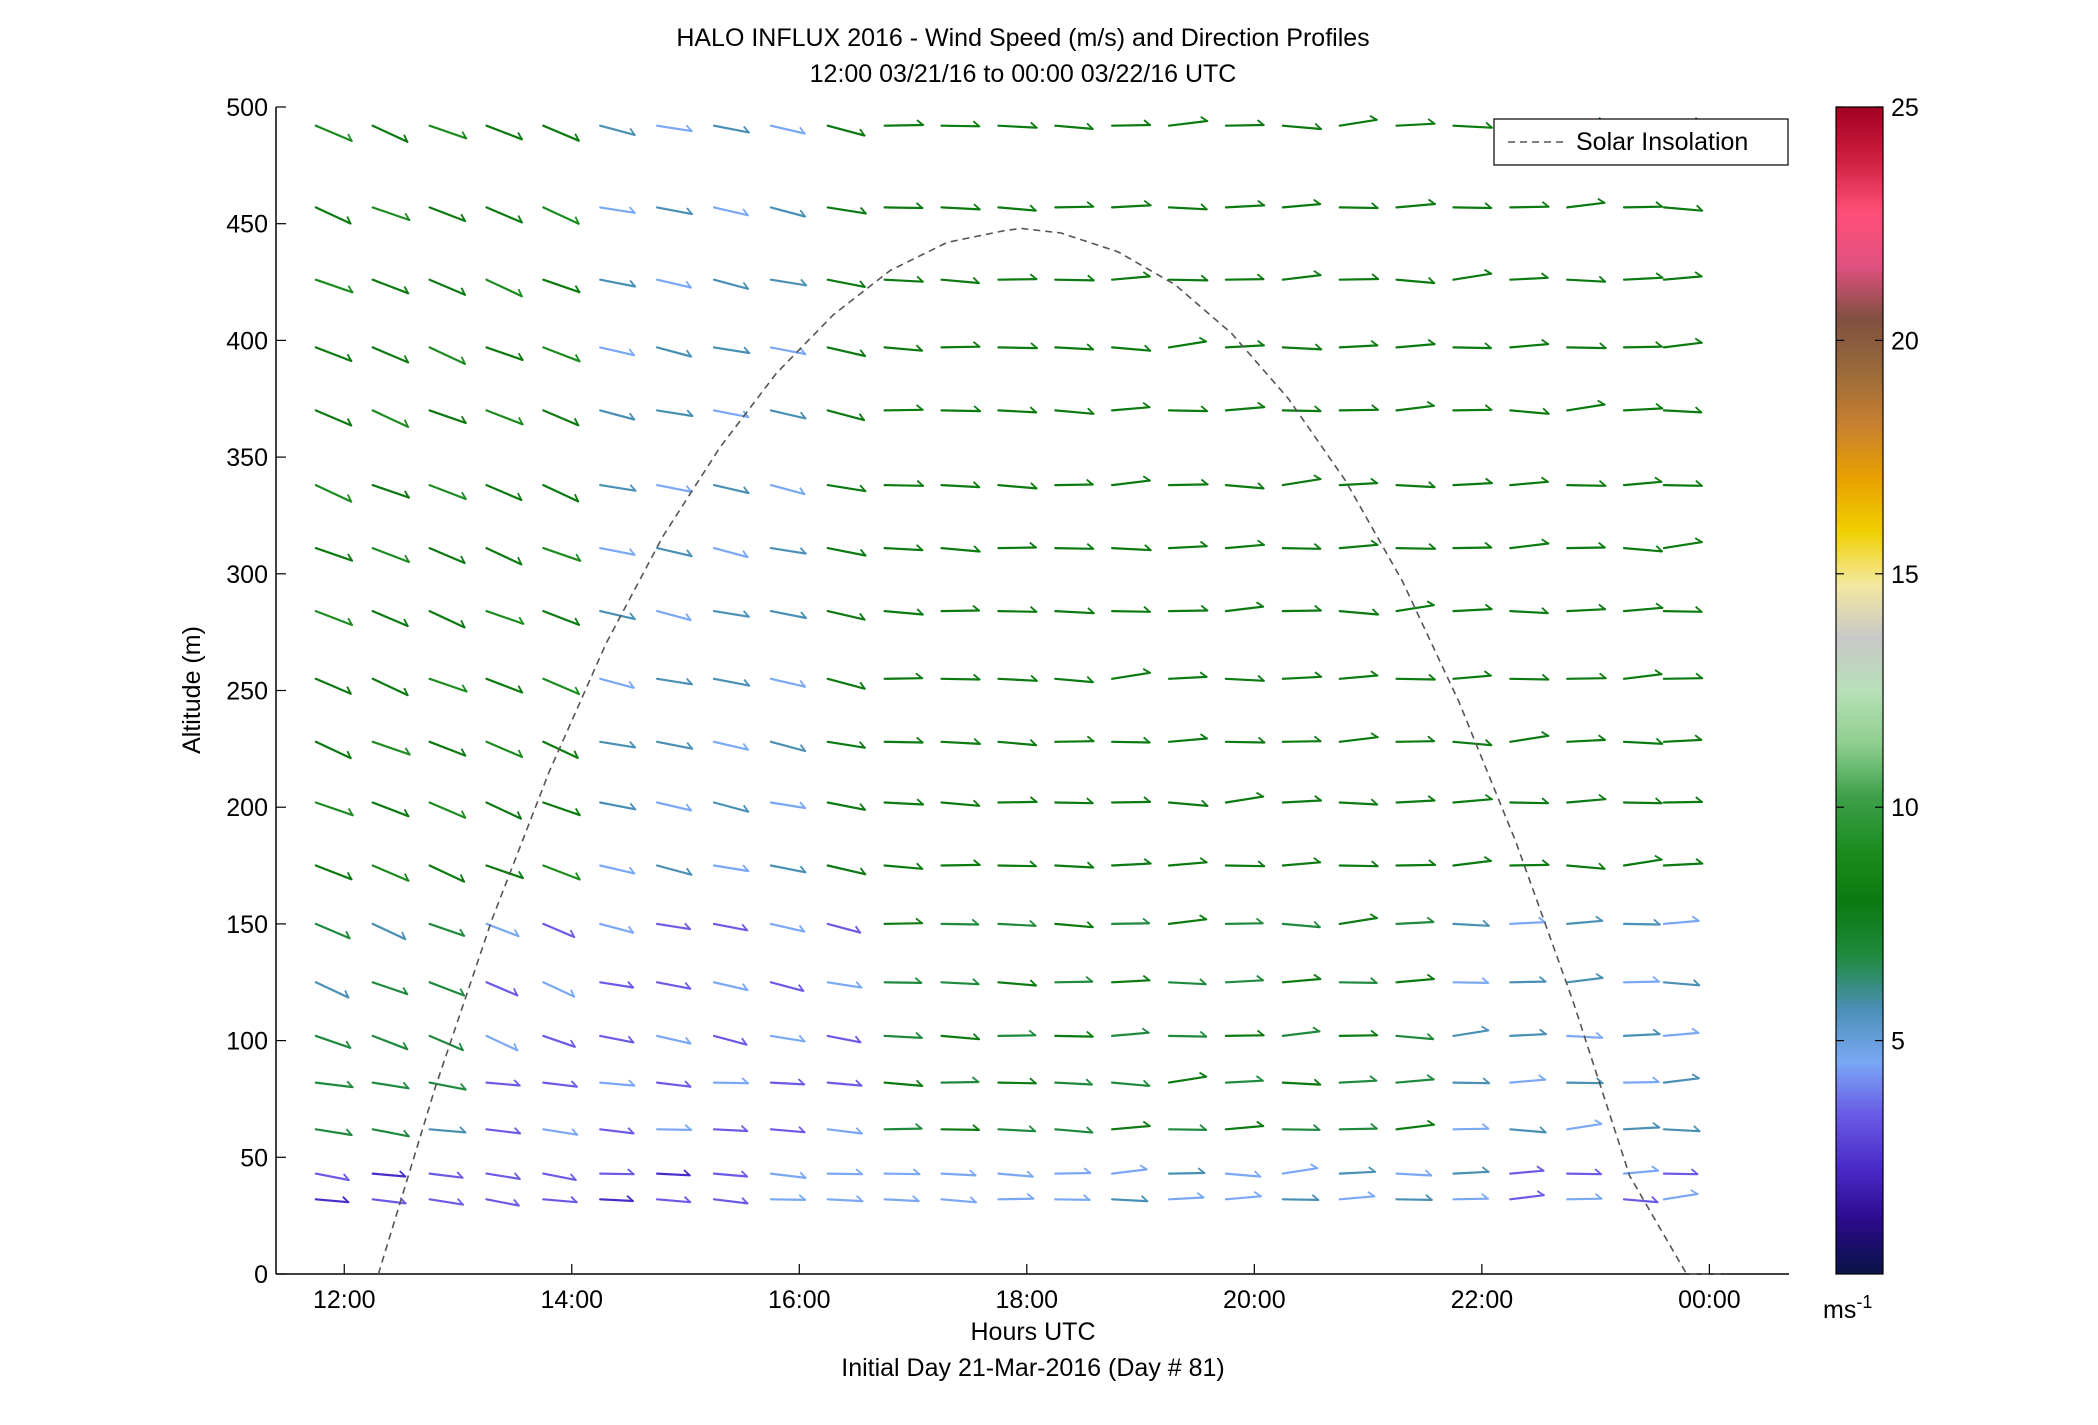  What do you see at coordinates (1032, 1332) in the screenshot?
I see `x-axis-label: Hours UTC` at bounding box center [1032, 1332].